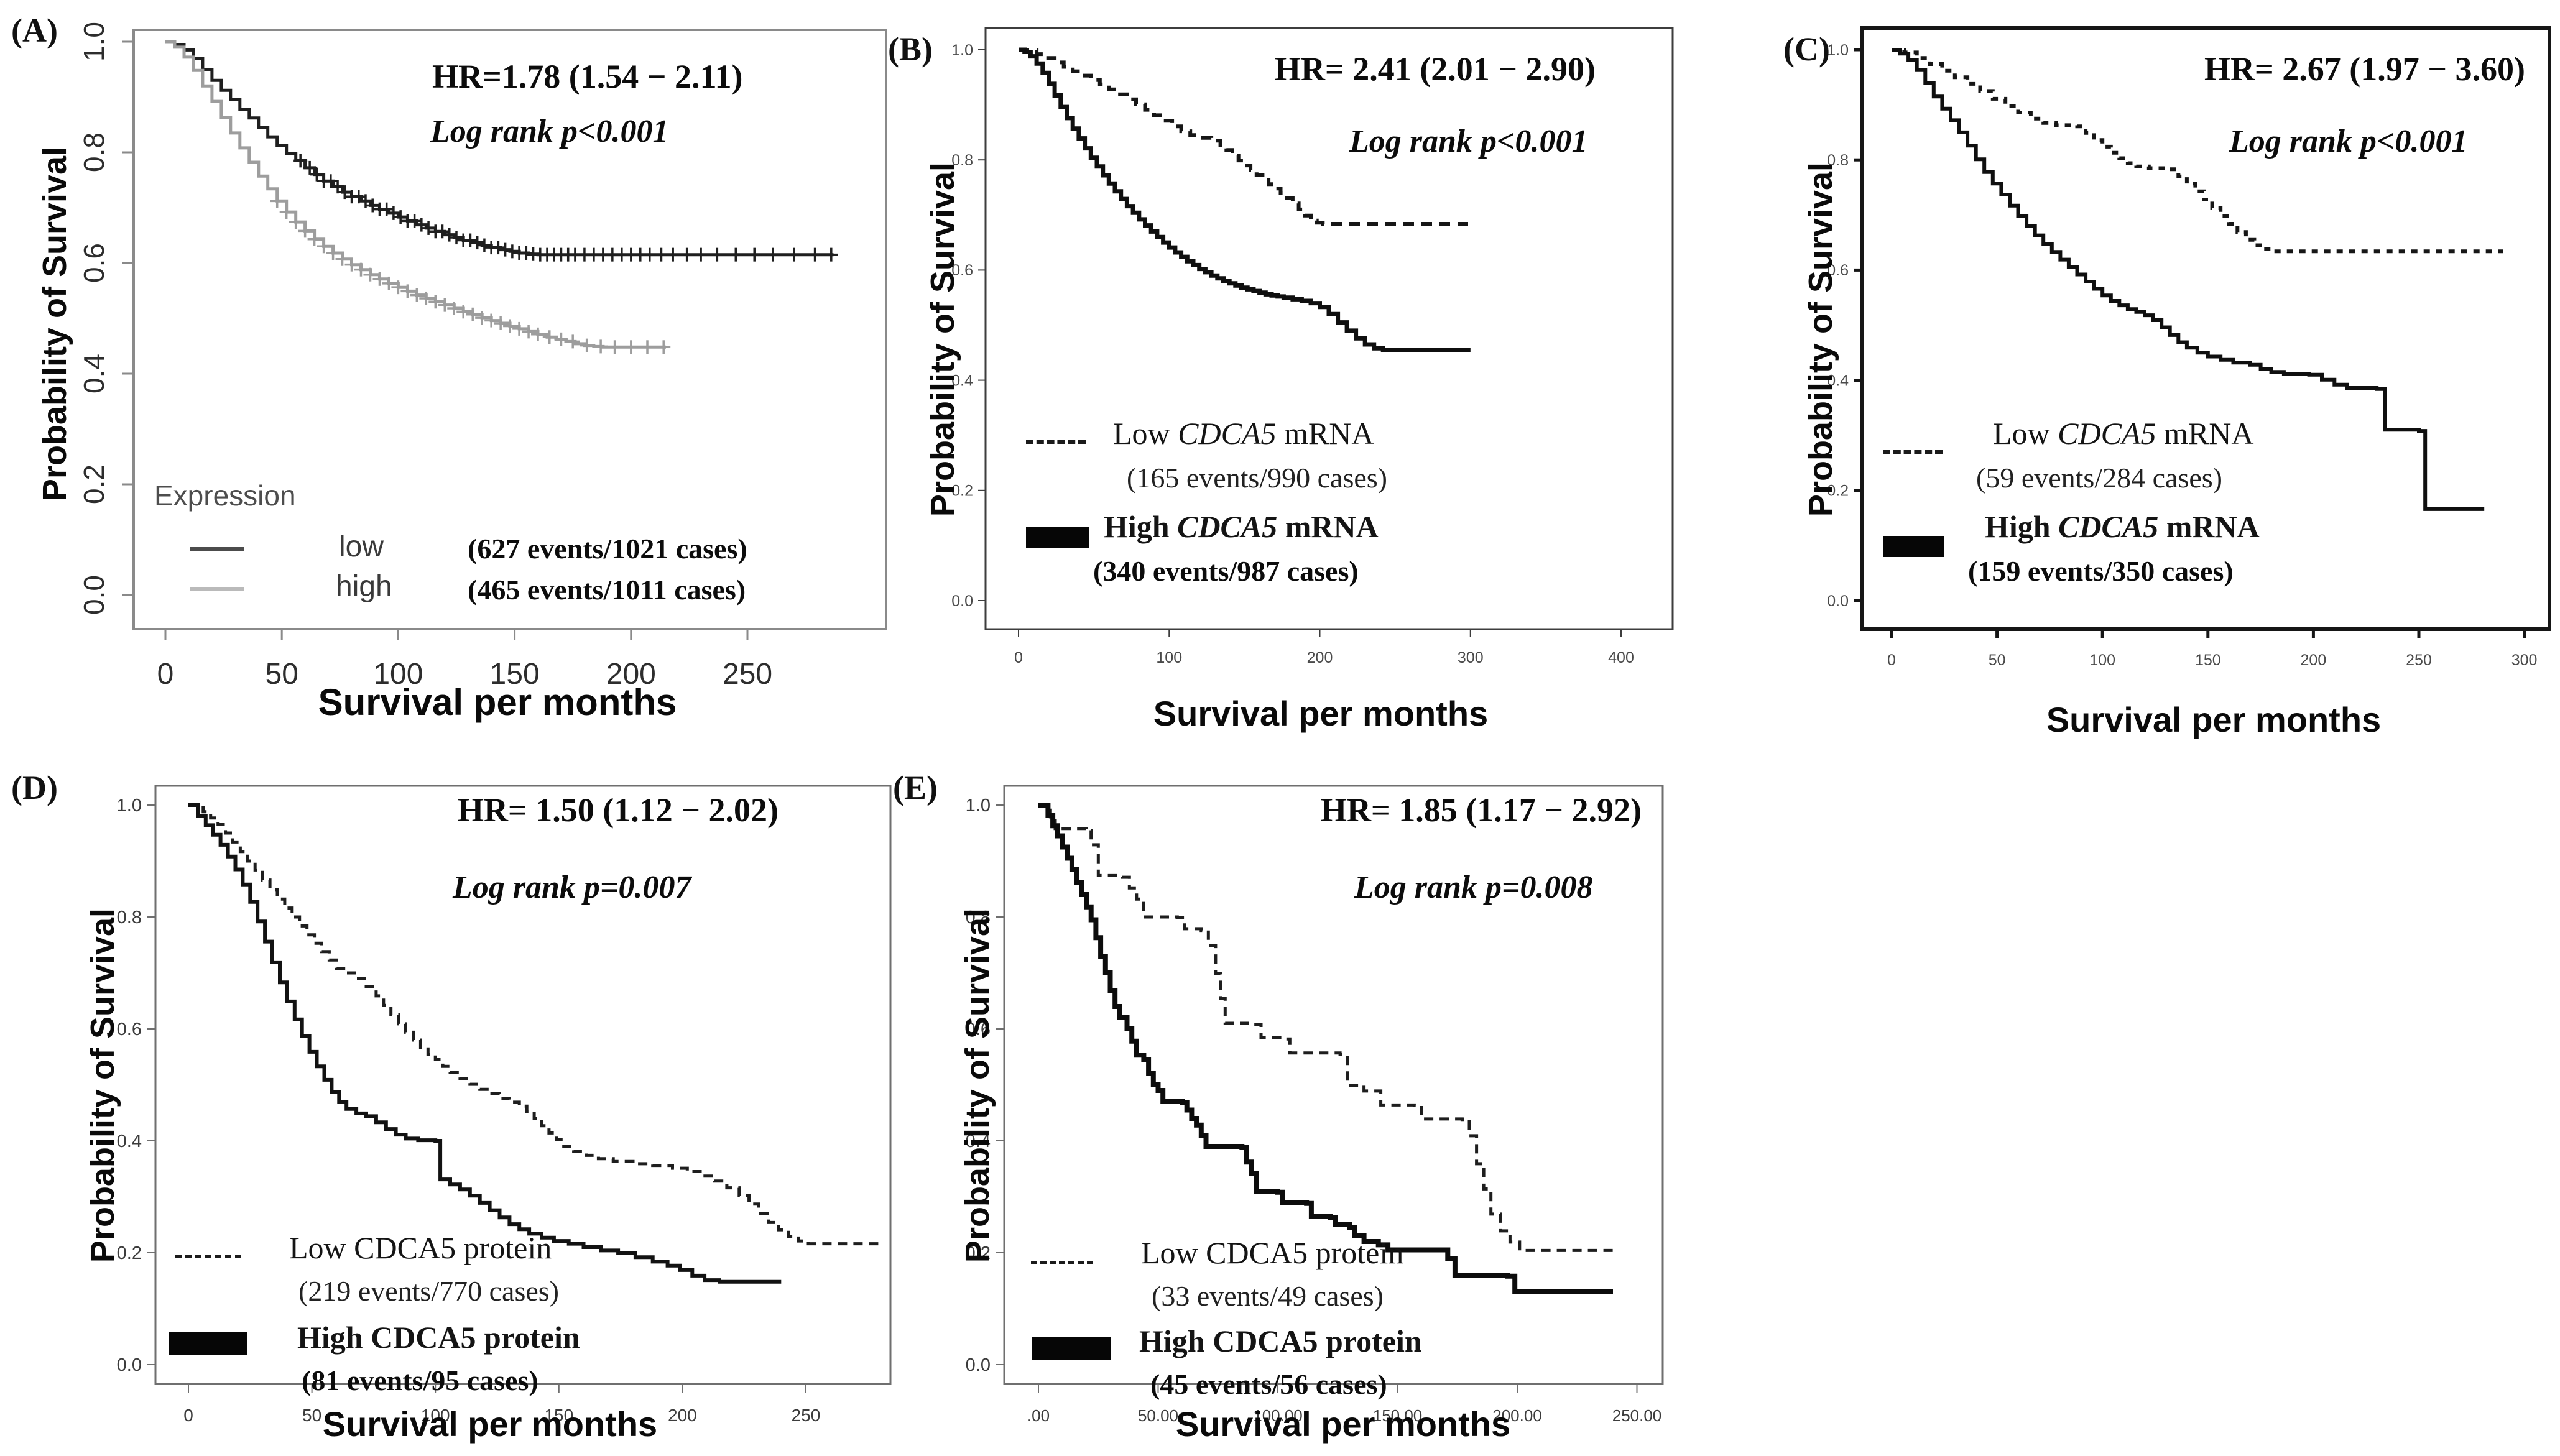 The image size is (2560, 1456). I want to click on svg-text: 400, so click(1621, 658).